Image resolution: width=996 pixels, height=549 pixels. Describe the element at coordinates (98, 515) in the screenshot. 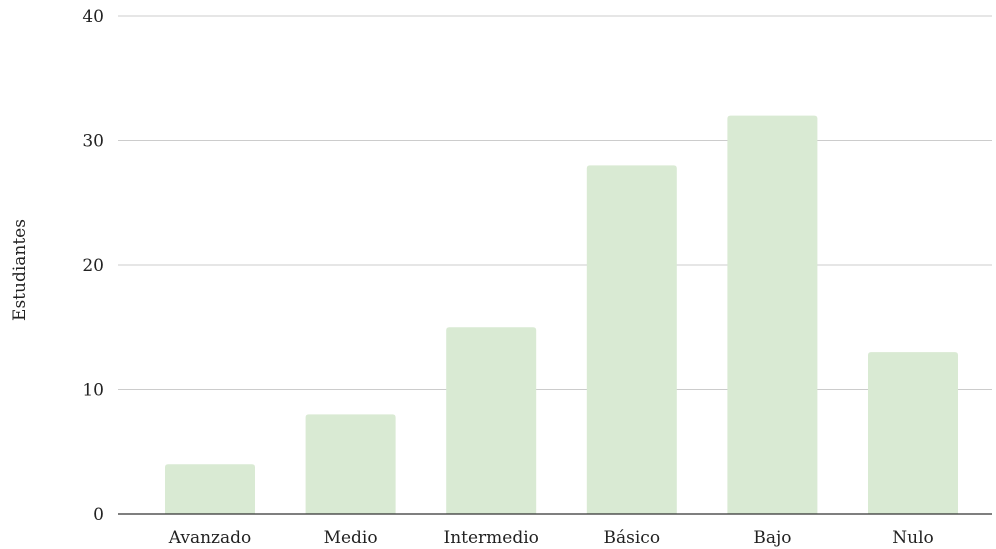

I see `y-tick-label-0: 0` at that location.